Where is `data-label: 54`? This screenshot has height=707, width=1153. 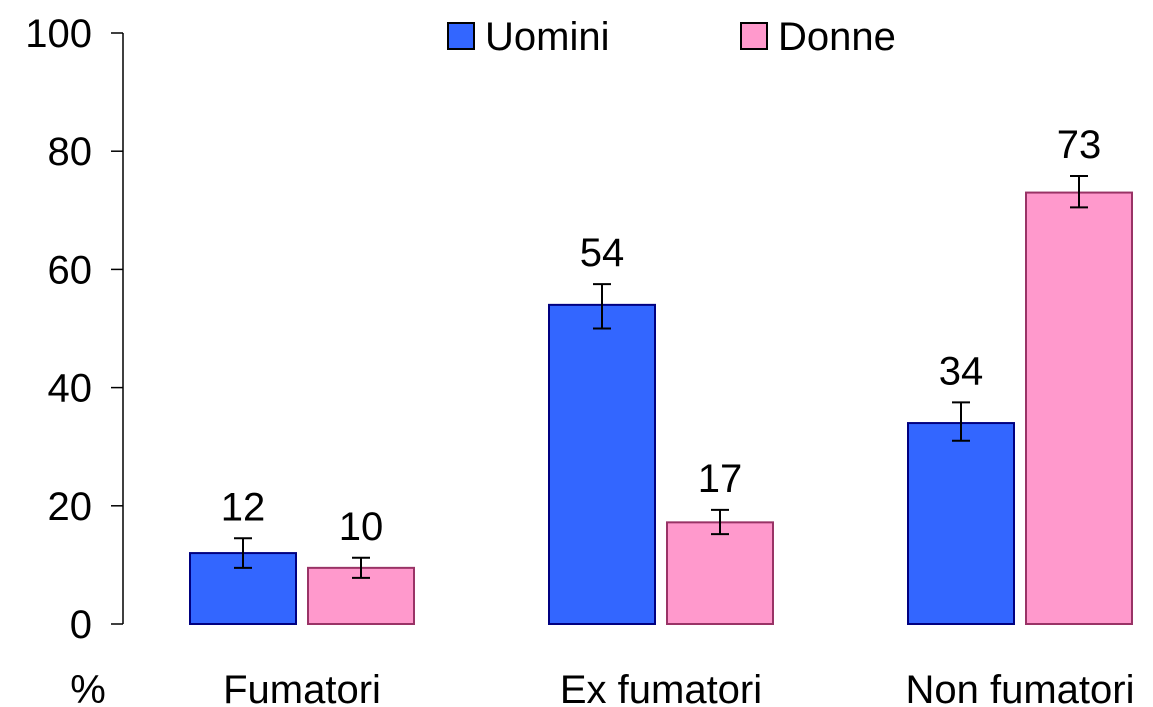
data-label: 54 is located at coordinates (602, 253).